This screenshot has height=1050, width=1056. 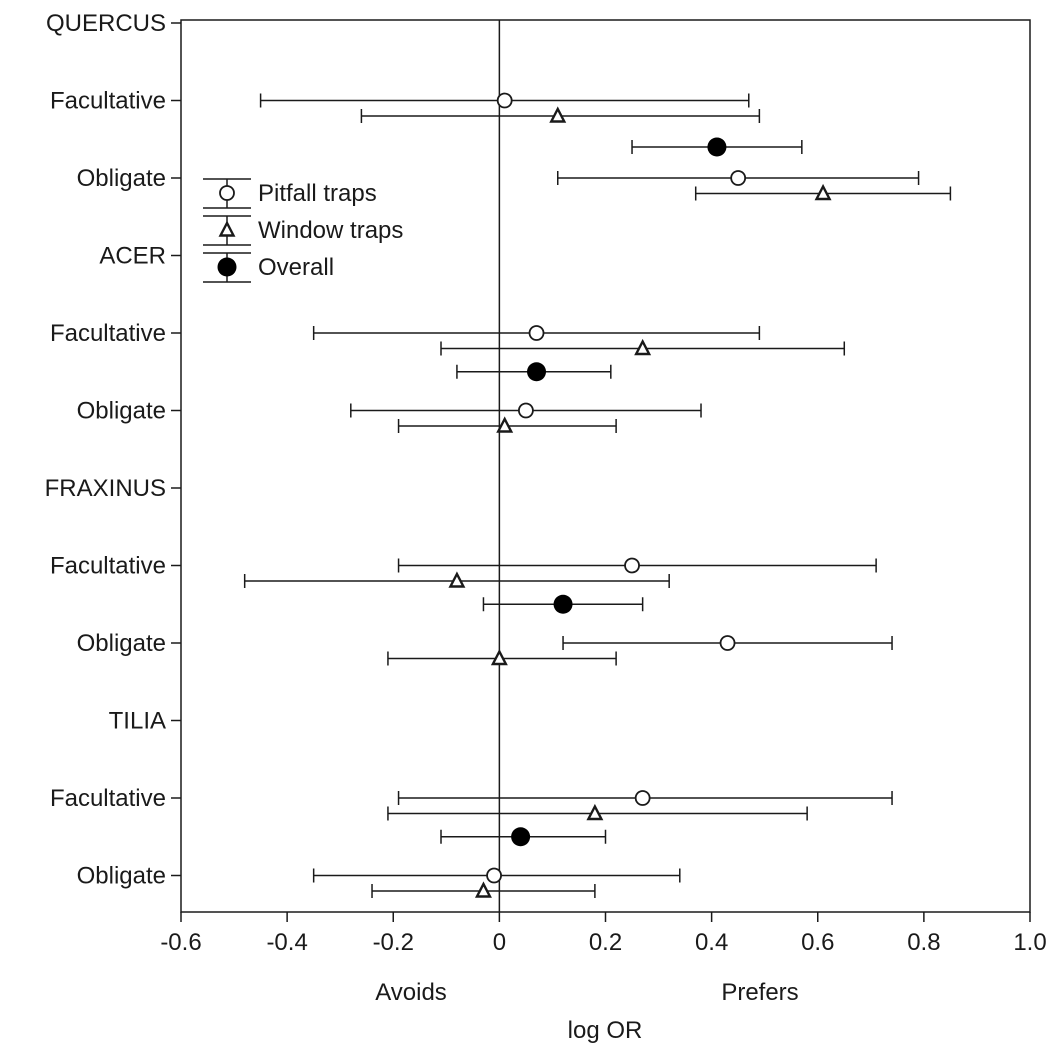 What do you see at coordinates (137, 721) in the screenshot?
I see `row-label: TILIA` at bounding box center [137, 721].